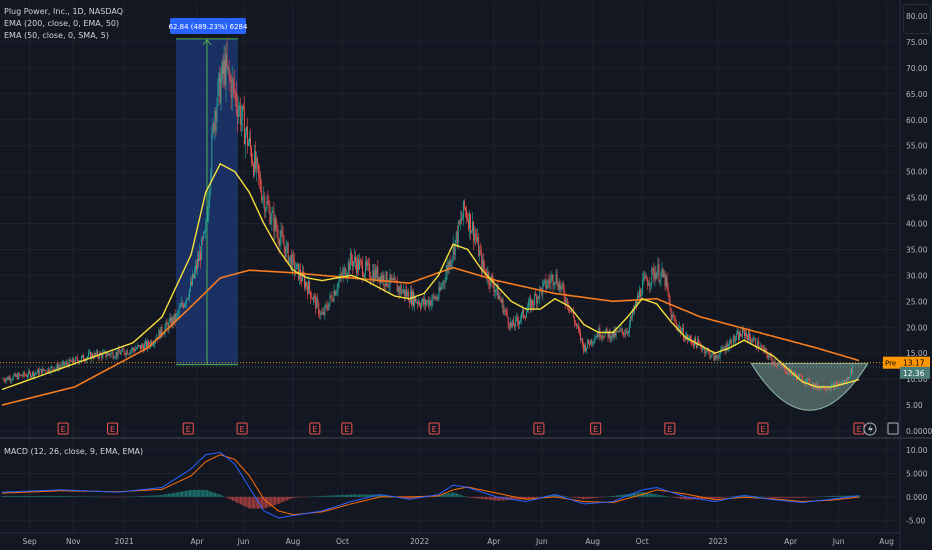 The width and height of the screenshot is (932, 550). Describe the element at coordinates (63, 11) in the screenshot. I see `symbol-legend: Plug Power, Inc., 1D, NASDAQ` at that location.